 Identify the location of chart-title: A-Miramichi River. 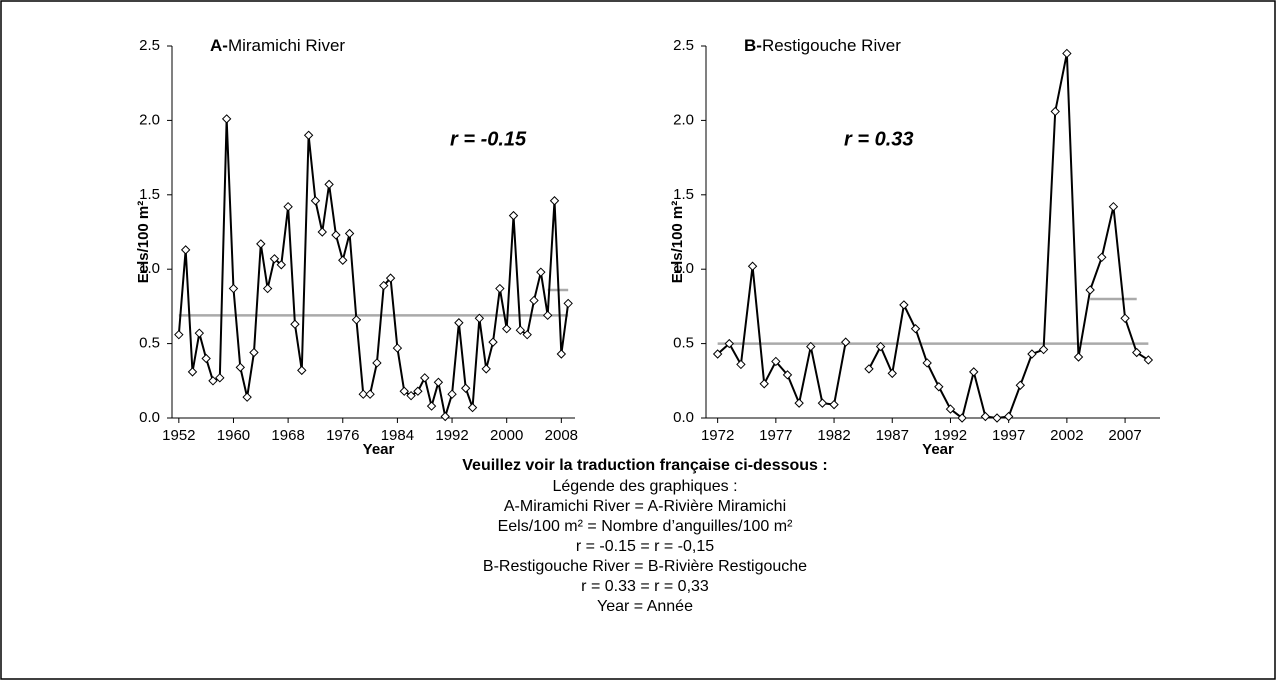
(277, 45).